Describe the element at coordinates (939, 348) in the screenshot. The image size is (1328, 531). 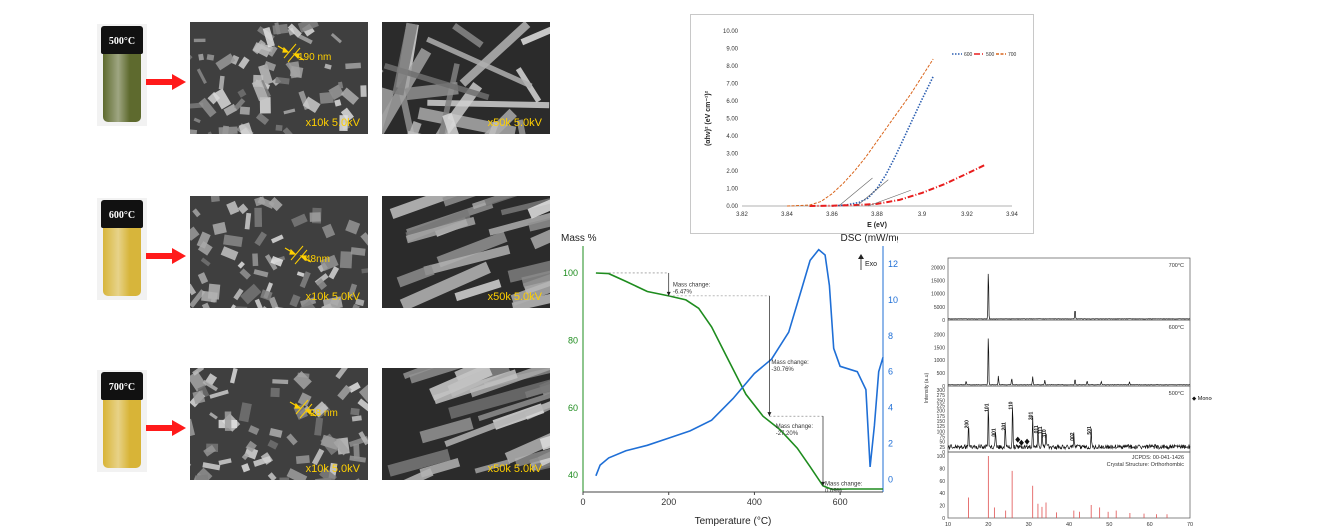
I see `xrd-y-tick: 1500` at that location.